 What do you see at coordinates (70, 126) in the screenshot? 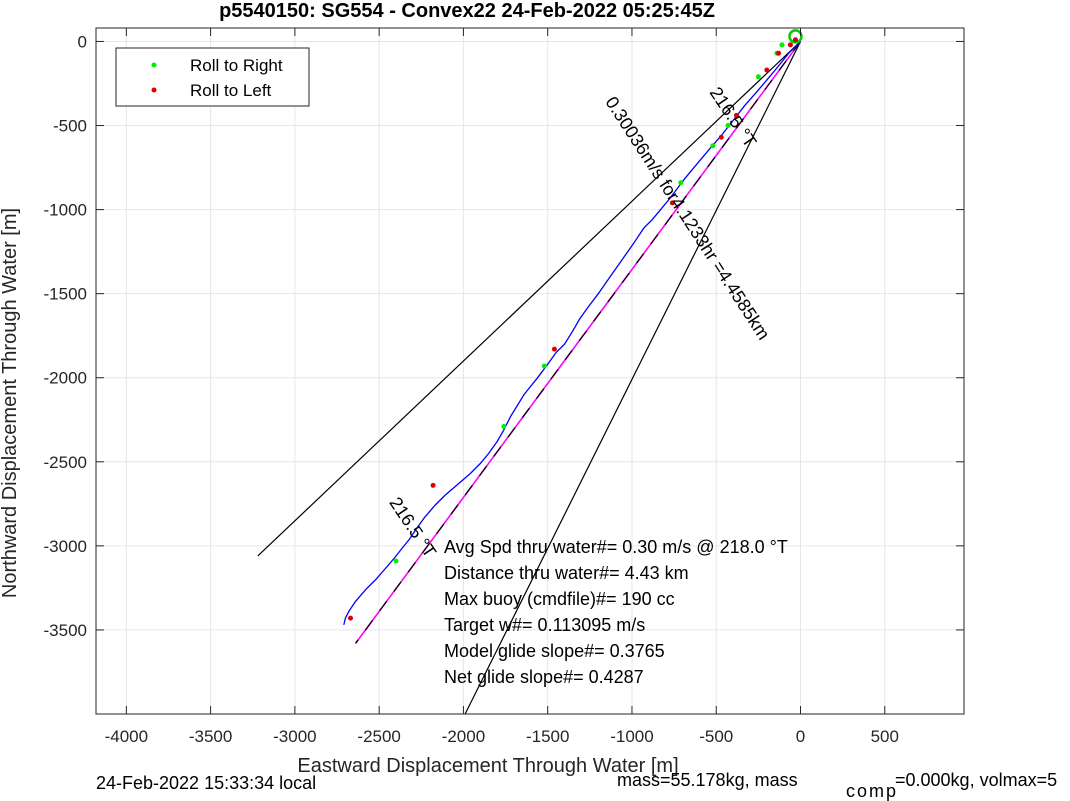
I see `y-tick-label: -500` at bounding box center [70, 126].